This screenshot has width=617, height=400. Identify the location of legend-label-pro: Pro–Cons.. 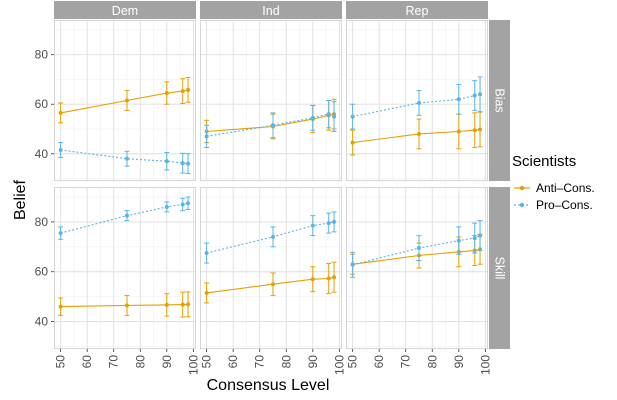
(564, 205).